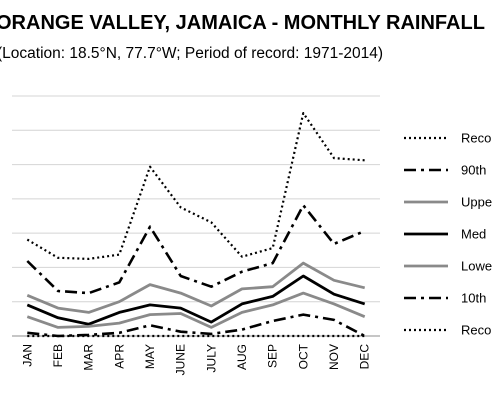 The width and height of the screenshot is (495, 400). Describe the element at coordinates (448, 234) in the screenshot. I see `legend: Reco 90th Uppe Med Lowe 10th Reco` at that location.